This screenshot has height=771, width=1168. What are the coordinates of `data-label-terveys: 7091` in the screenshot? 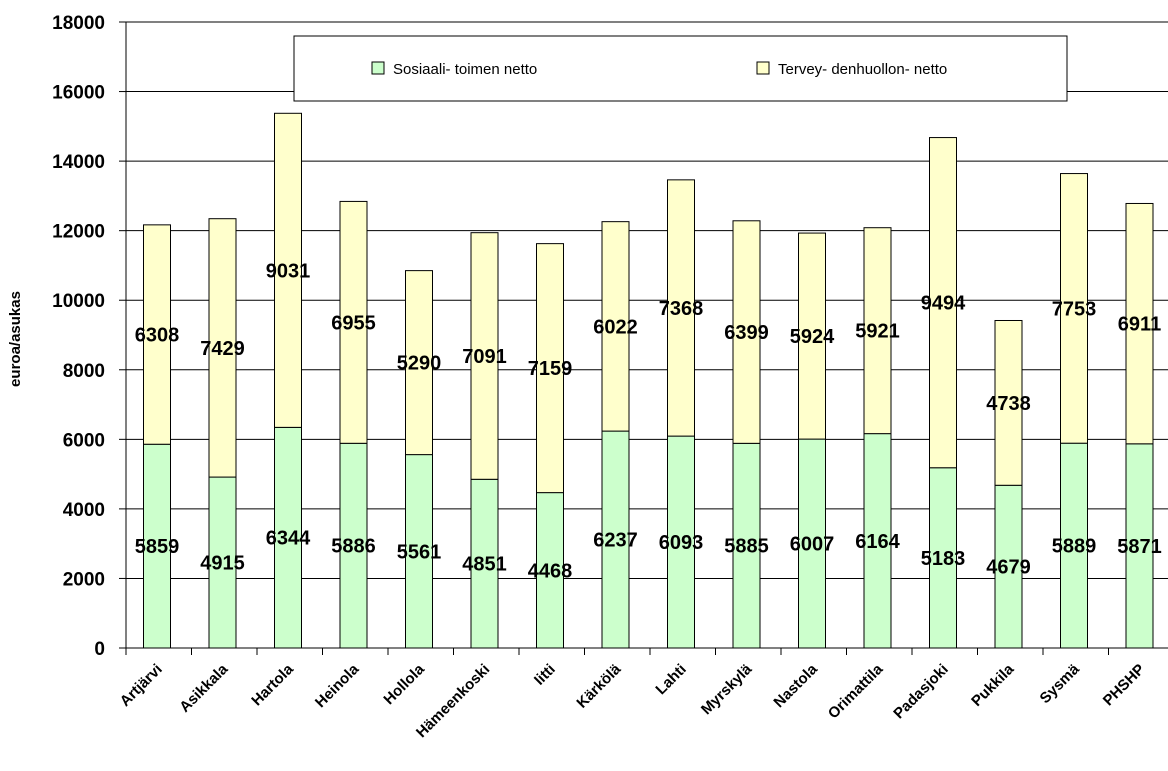 It's located at (484, 357).